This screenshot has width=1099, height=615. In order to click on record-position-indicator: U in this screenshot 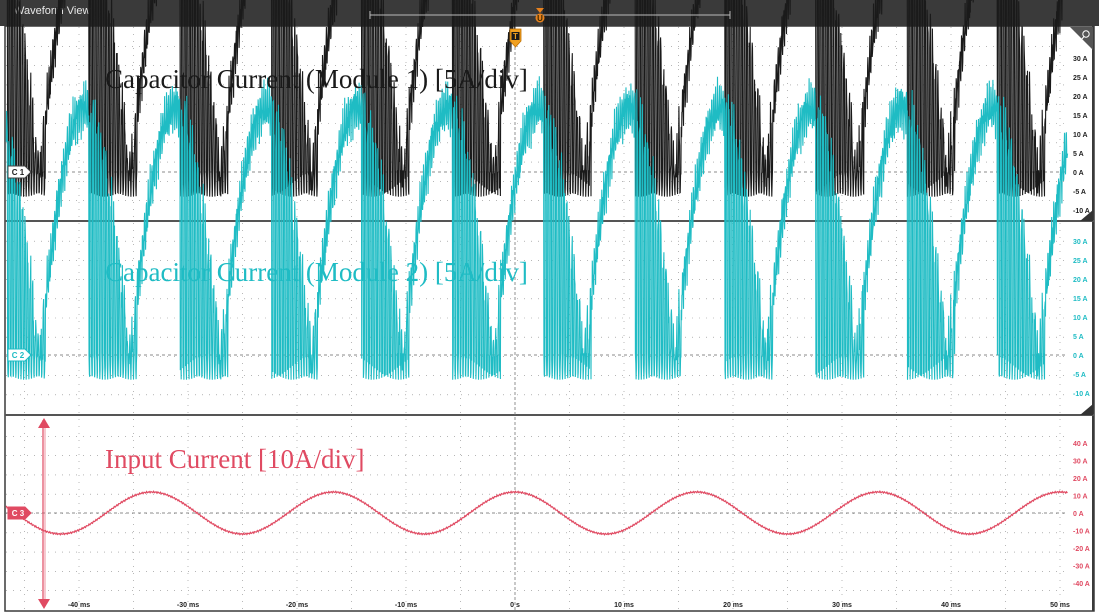, I will do `click(550, 15)`.